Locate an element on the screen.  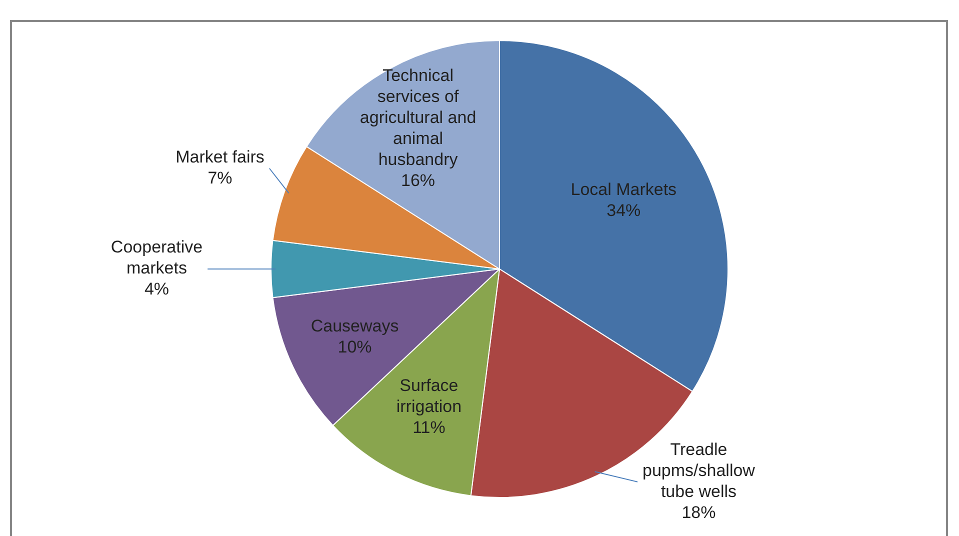
data-label: 16% is located at coordinates (418, 180).